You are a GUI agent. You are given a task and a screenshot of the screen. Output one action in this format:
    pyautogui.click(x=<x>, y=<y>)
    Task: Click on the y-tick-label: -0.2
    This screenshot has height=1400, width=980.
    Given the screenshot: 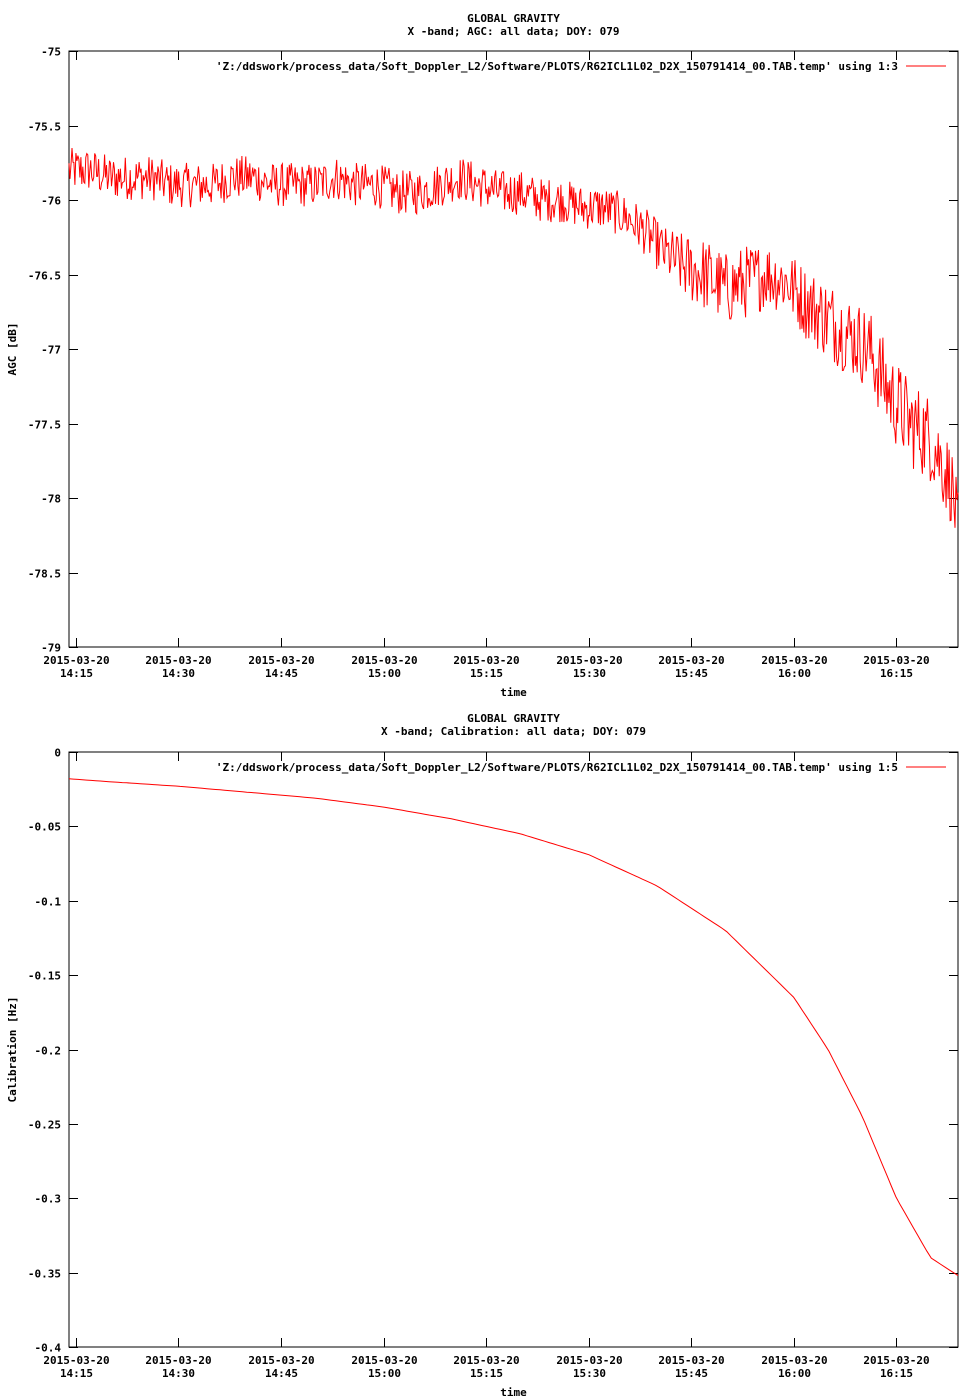 What is the action you would take?
    pyautogui.click(x=48, y=1051)
    